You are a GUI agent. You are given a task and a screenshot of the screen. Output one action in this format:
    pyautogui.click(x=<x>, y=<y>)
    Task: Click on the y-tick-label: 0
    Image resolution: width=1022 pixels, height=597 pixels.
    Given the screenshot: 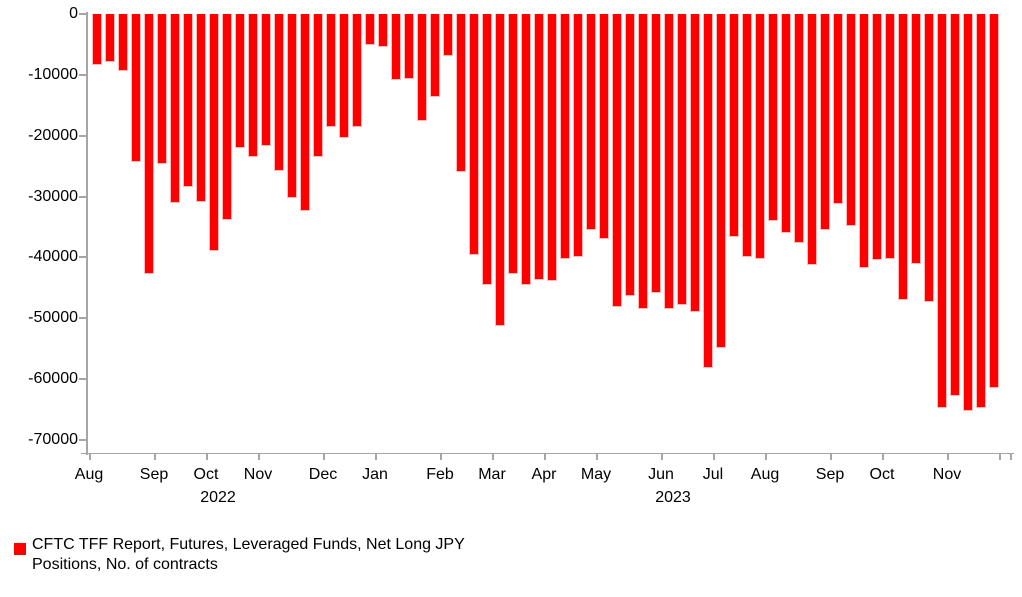 What is the action you would take?
    pyautogui.click(x=73, y=13)
    